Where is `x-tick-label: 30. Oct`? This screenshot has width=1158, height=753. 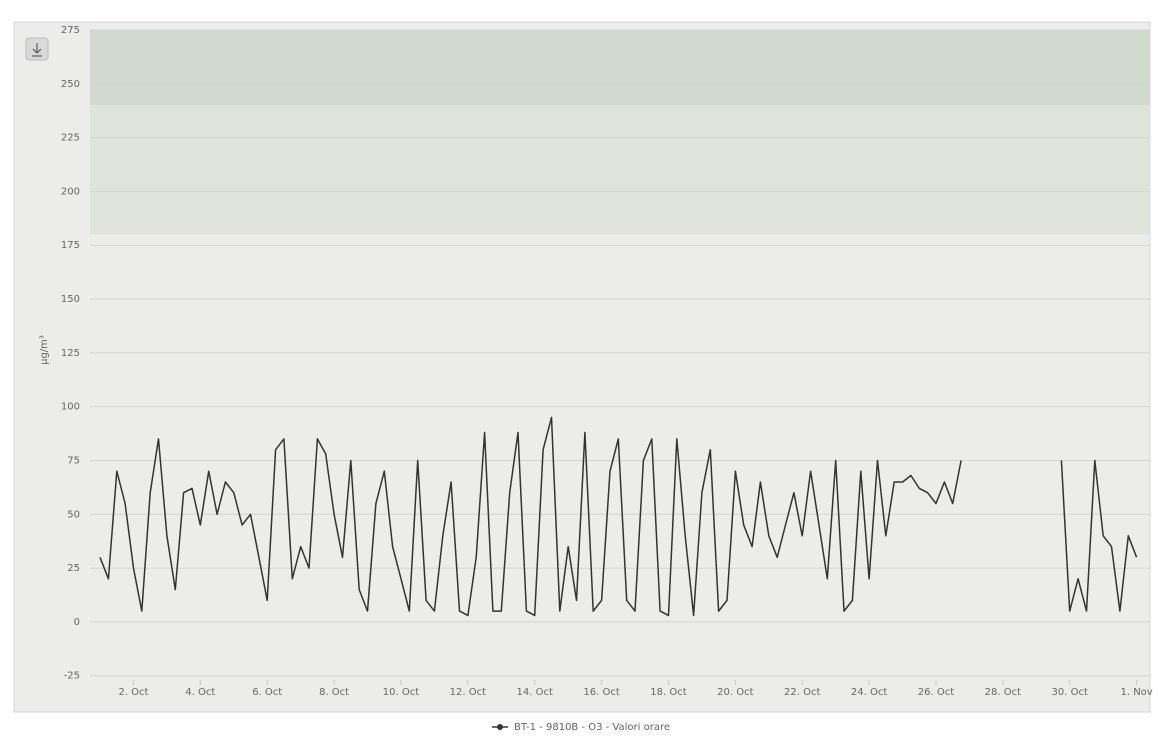
x-tick-label: 30. Oct is located at coordinates (1070, 692).